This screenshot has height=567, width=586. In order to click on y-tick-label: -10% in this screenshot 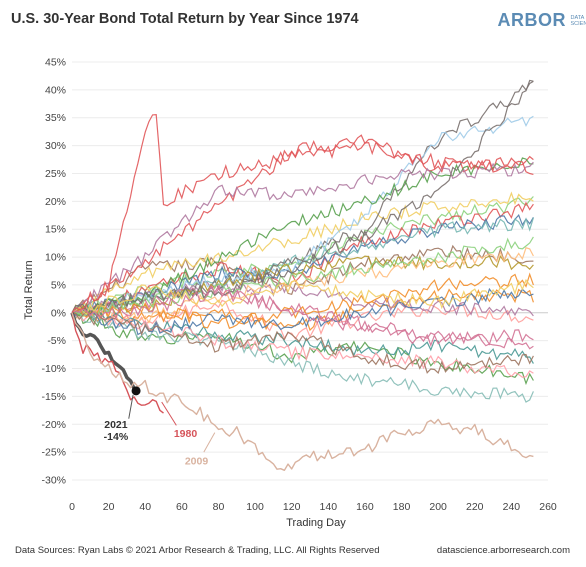, I will do `click(53, 369)`.